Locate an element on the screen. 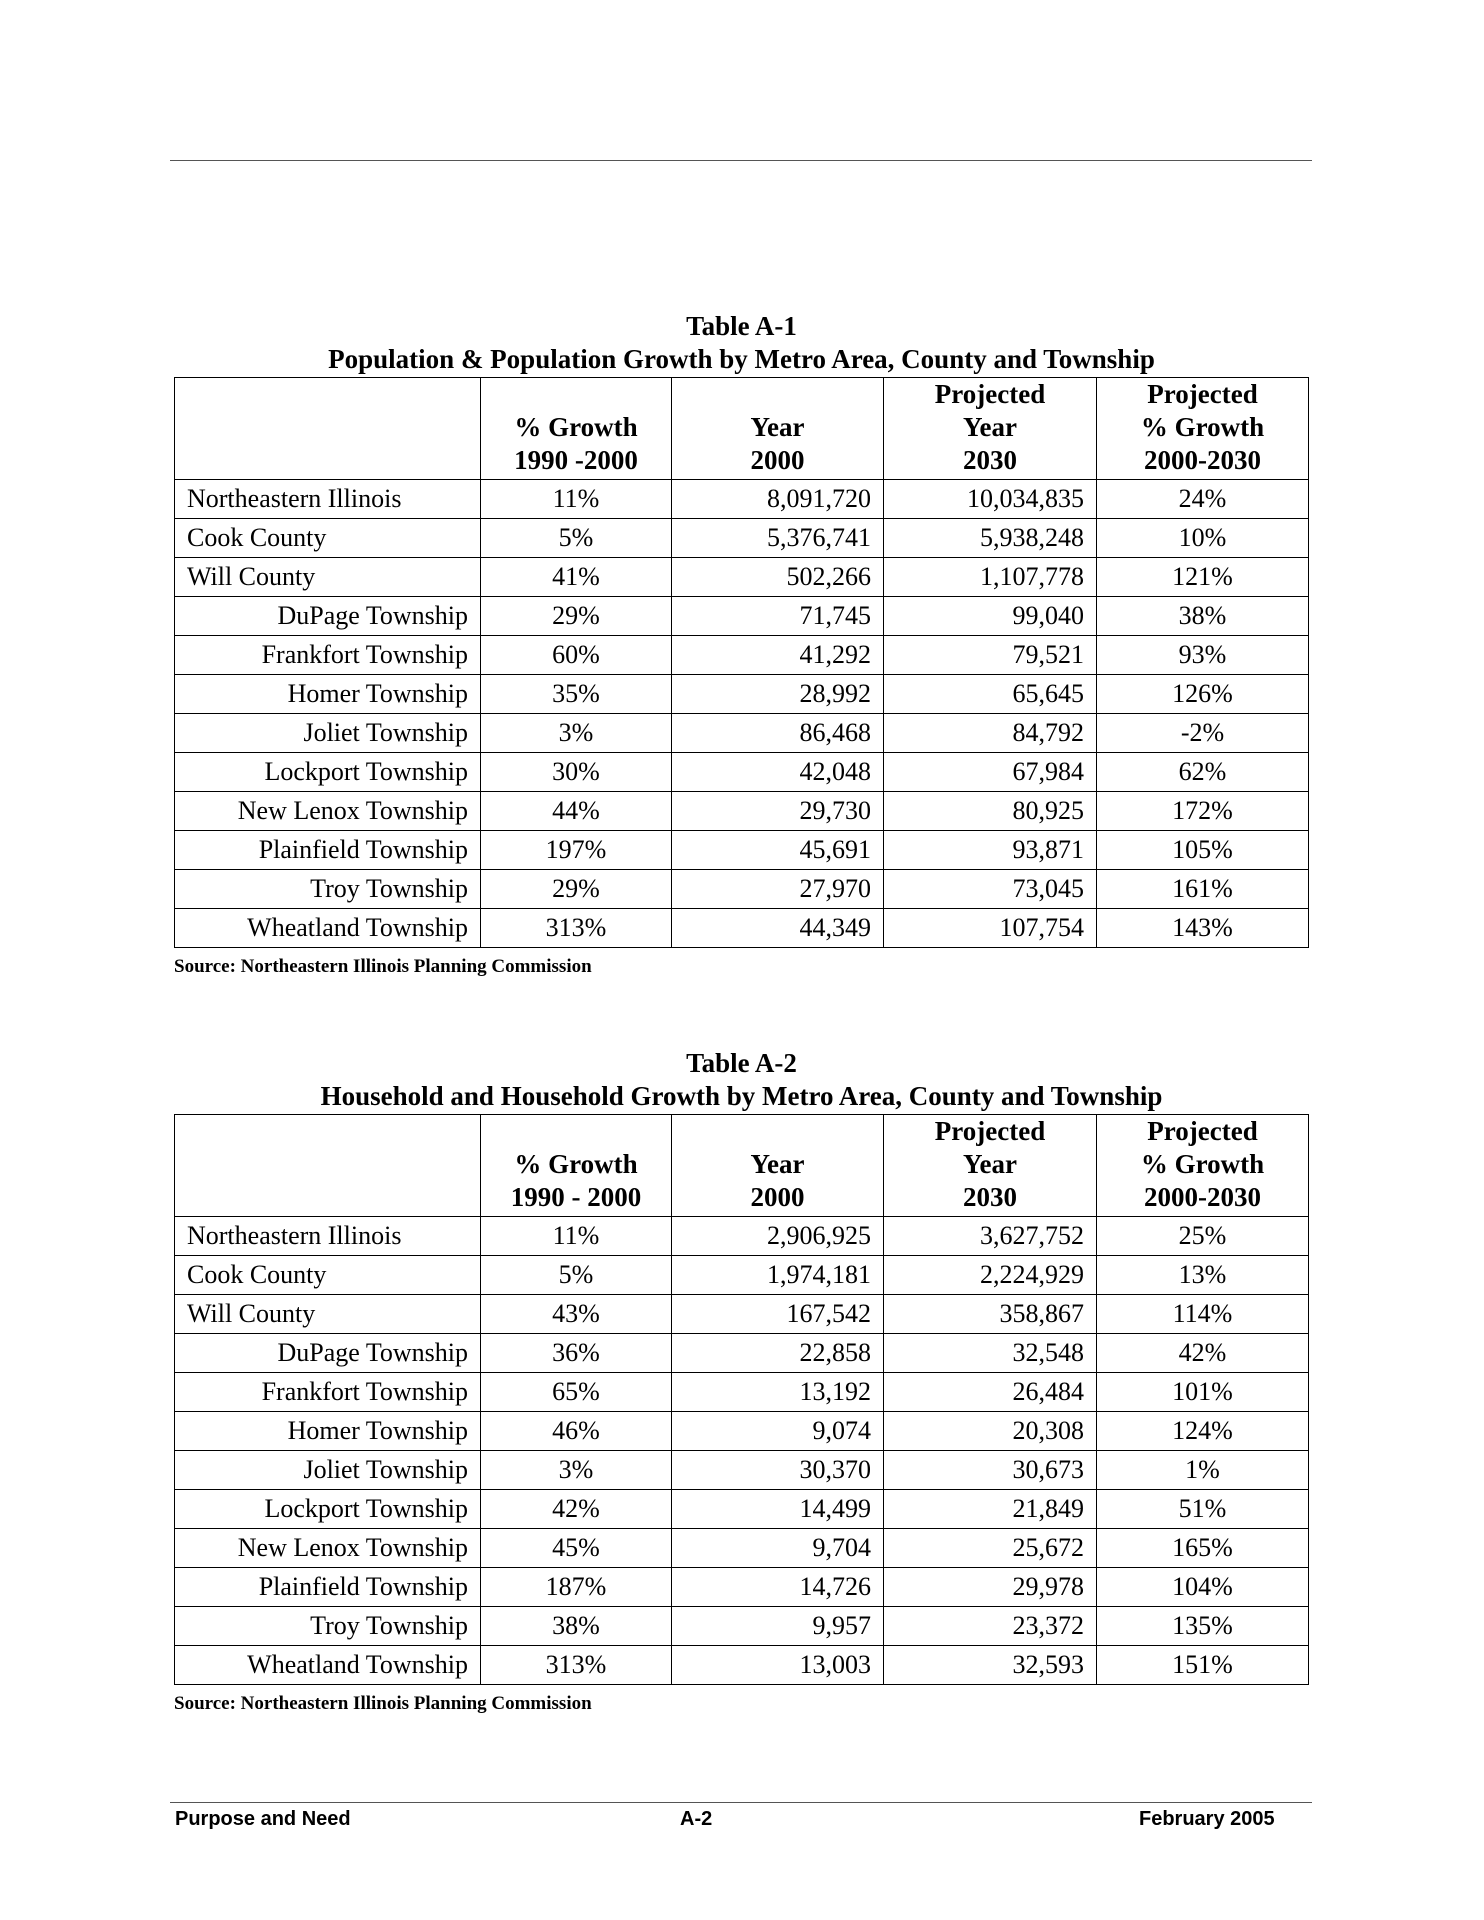  header-line: % Growth is located at coordinates (576, 427).